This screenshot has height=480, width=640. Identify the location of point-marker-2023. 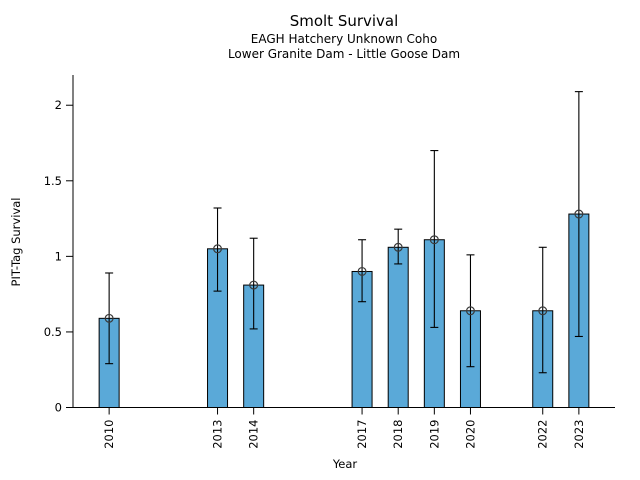
(579, 214).